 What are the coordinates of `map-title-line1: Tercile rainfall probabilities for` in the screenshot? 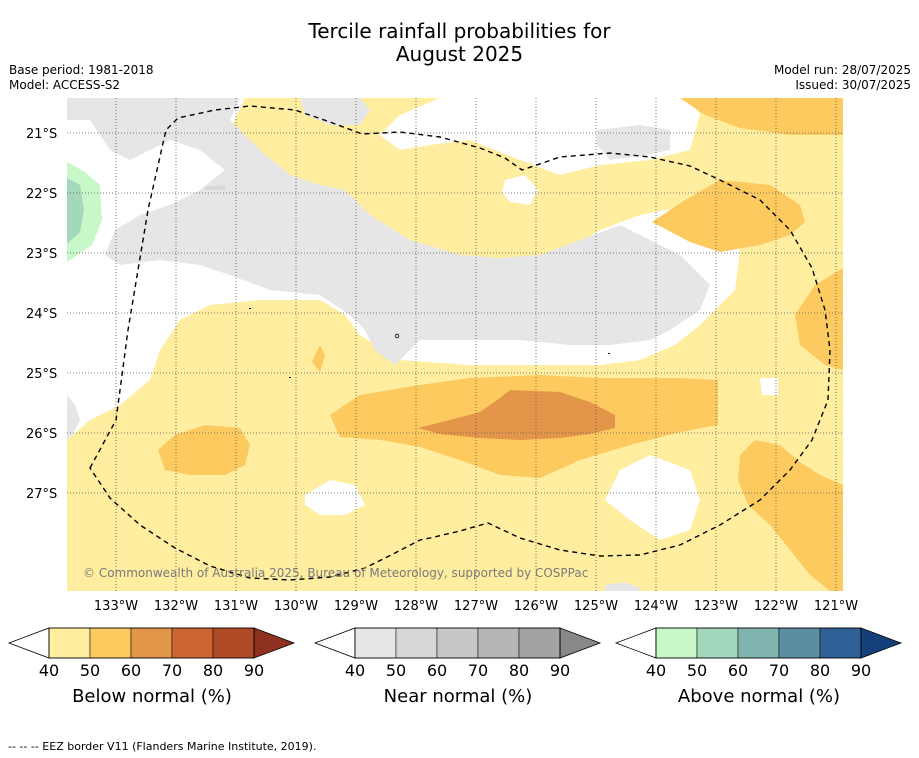 It's located at (459, 31).